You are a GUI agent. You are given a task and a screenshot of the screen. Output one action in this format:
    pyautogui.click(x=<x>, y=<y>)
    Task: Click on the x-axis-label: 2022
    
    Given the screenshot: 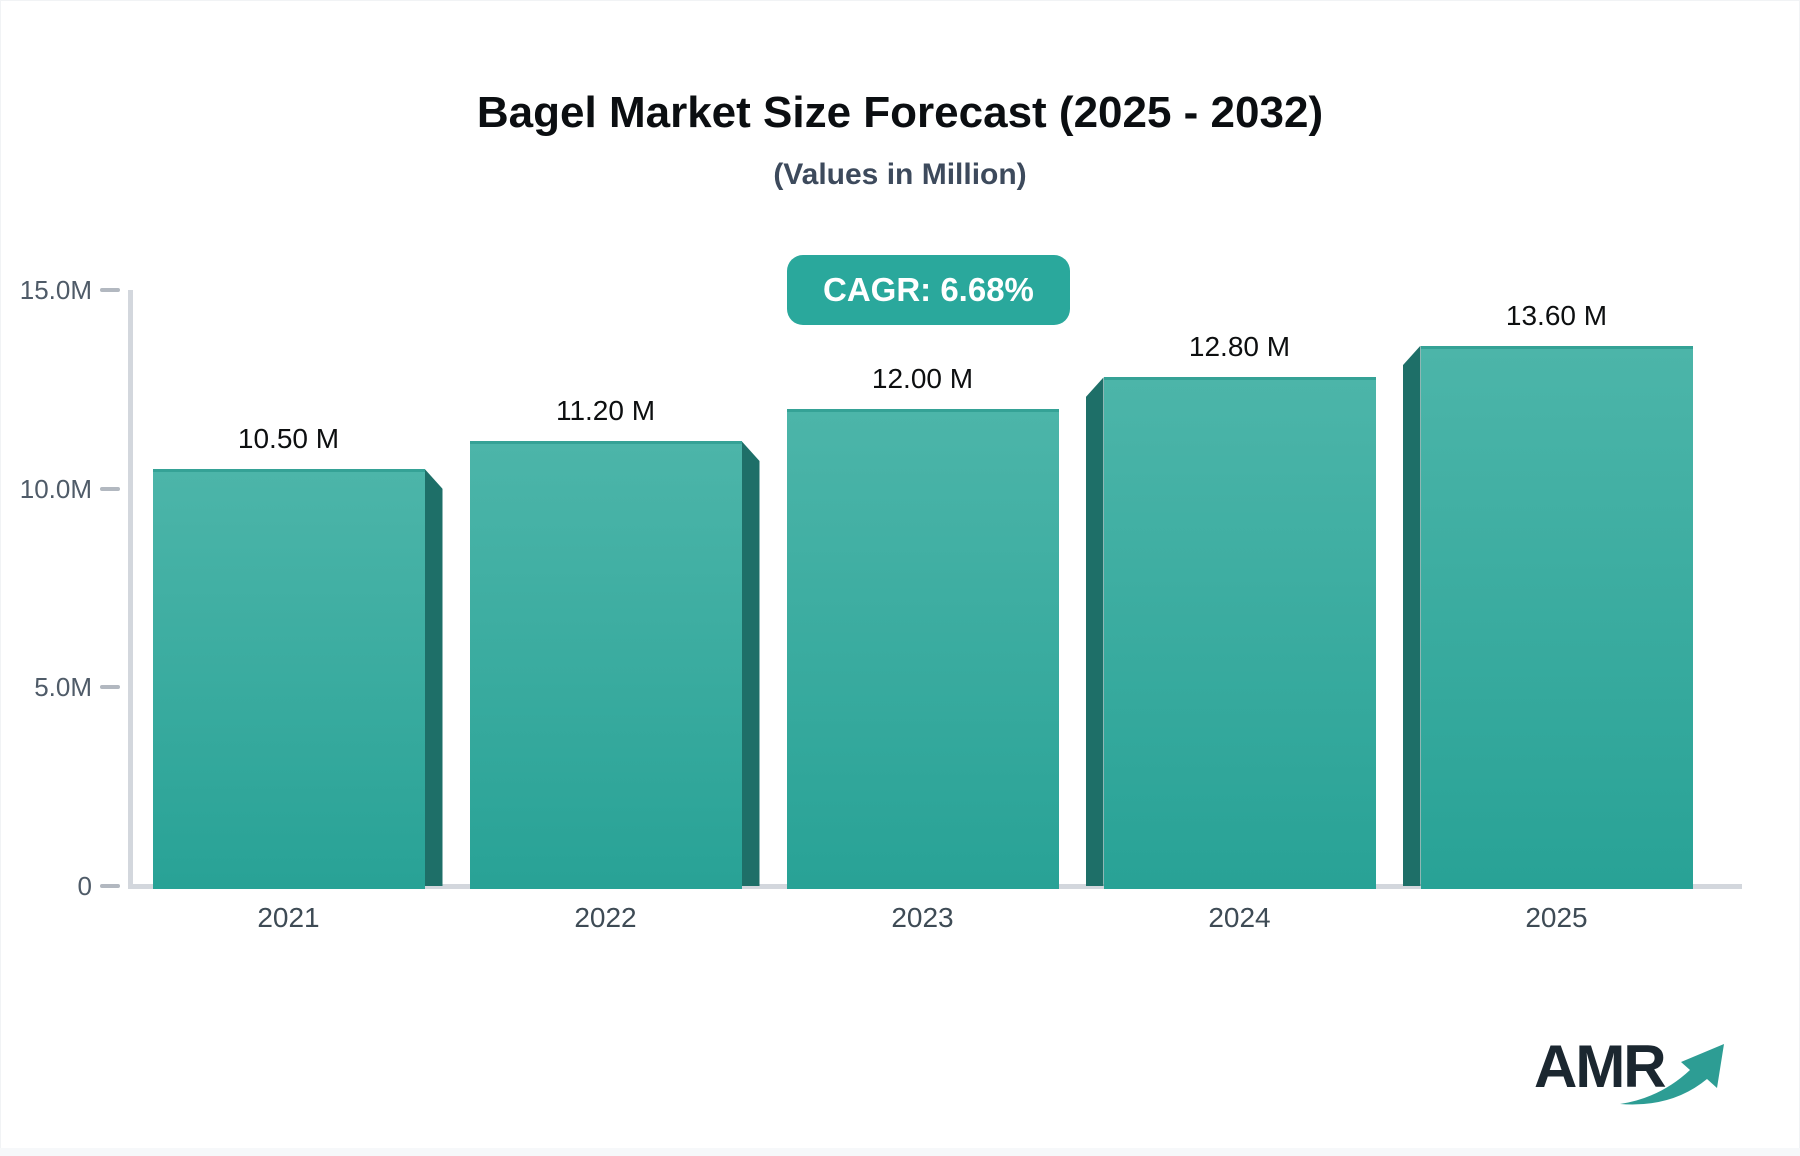 What is the action you would take?
    pyautogui.click(x=605, y=917)
    